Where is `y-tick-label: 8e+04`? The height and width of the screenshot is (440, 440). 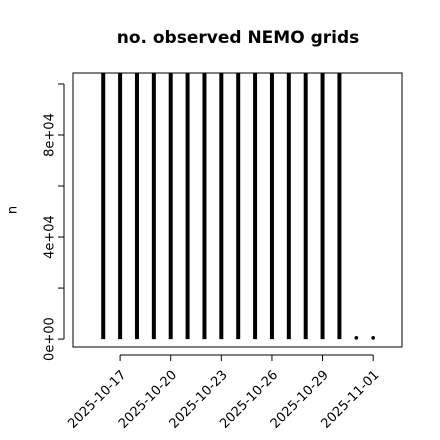
y-tick-label: 8e+04 is located at coordinates (50, 135).